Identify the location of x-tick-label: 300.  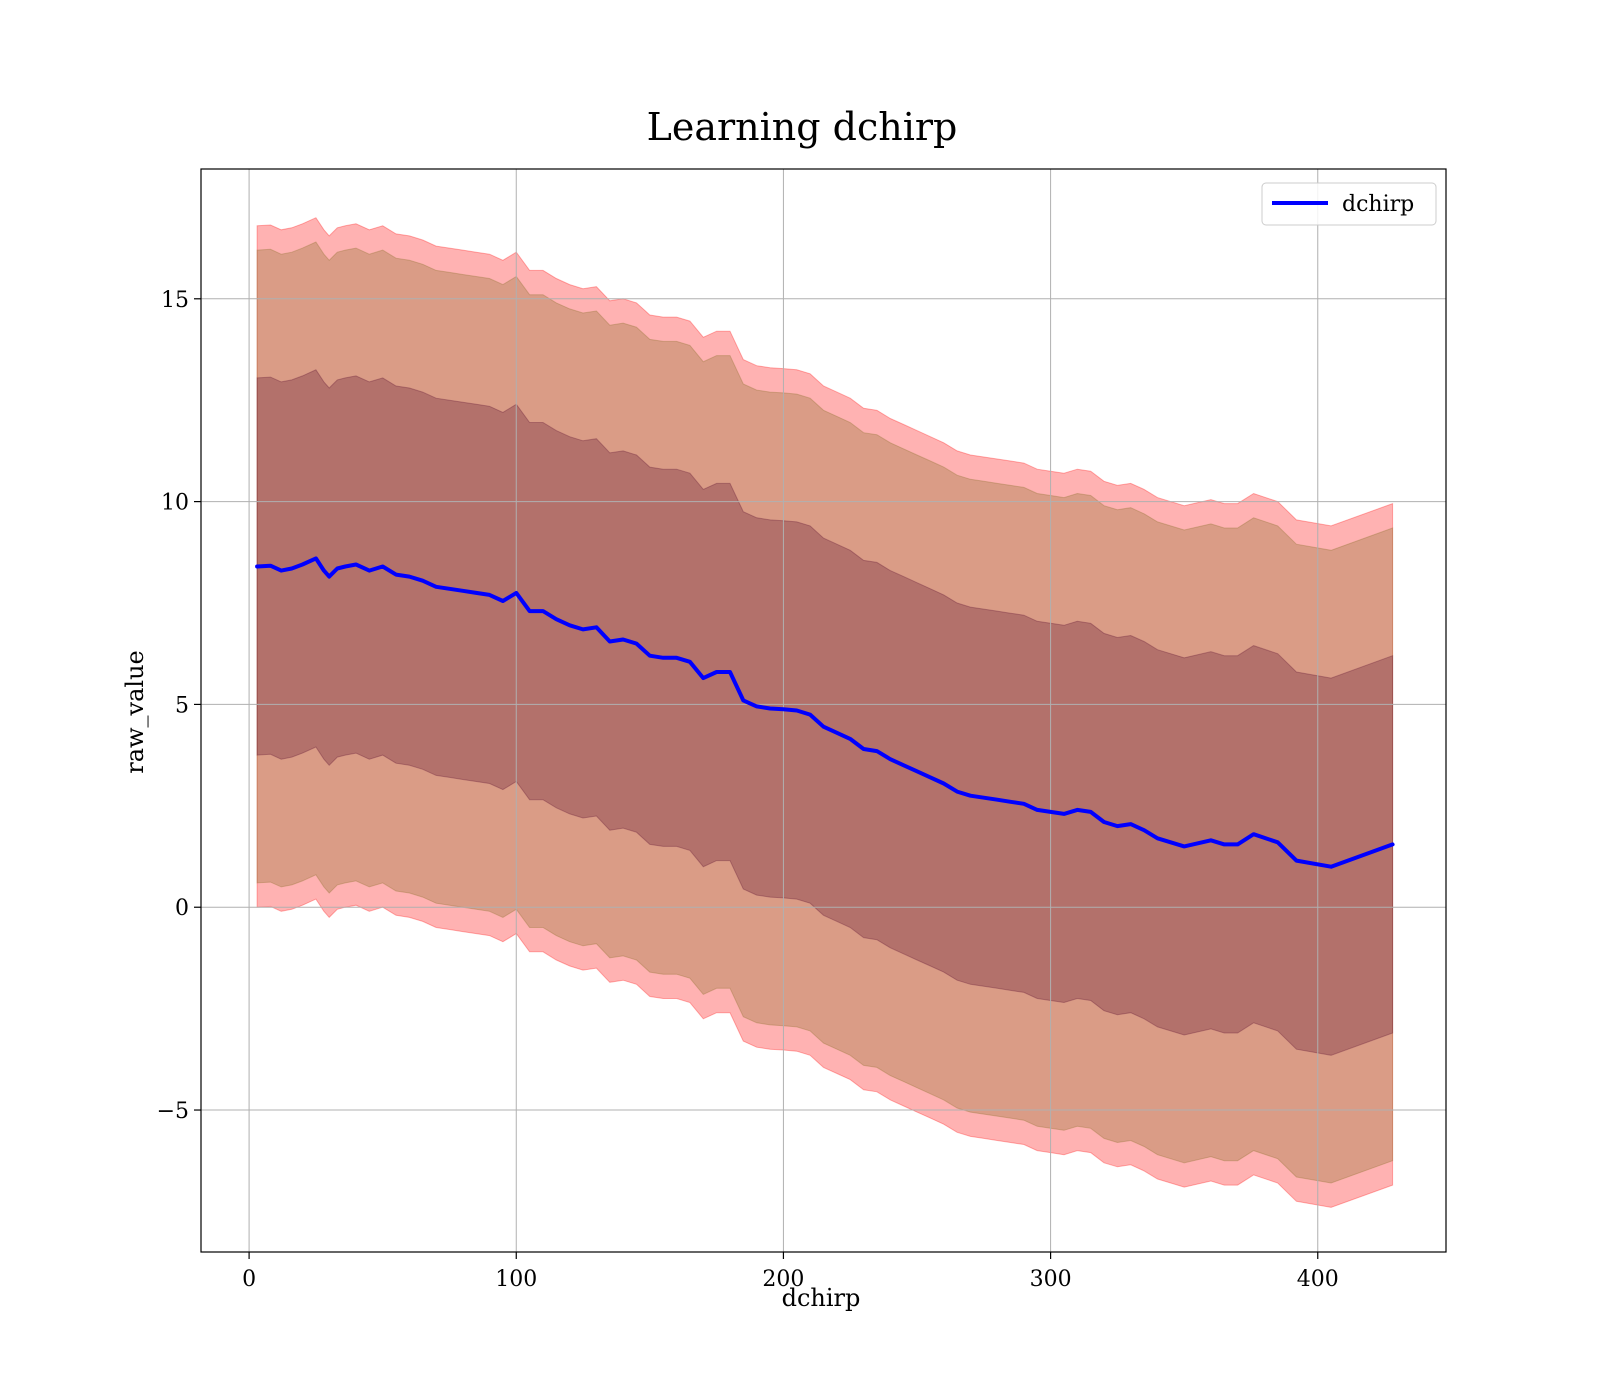
(1051, 1279).